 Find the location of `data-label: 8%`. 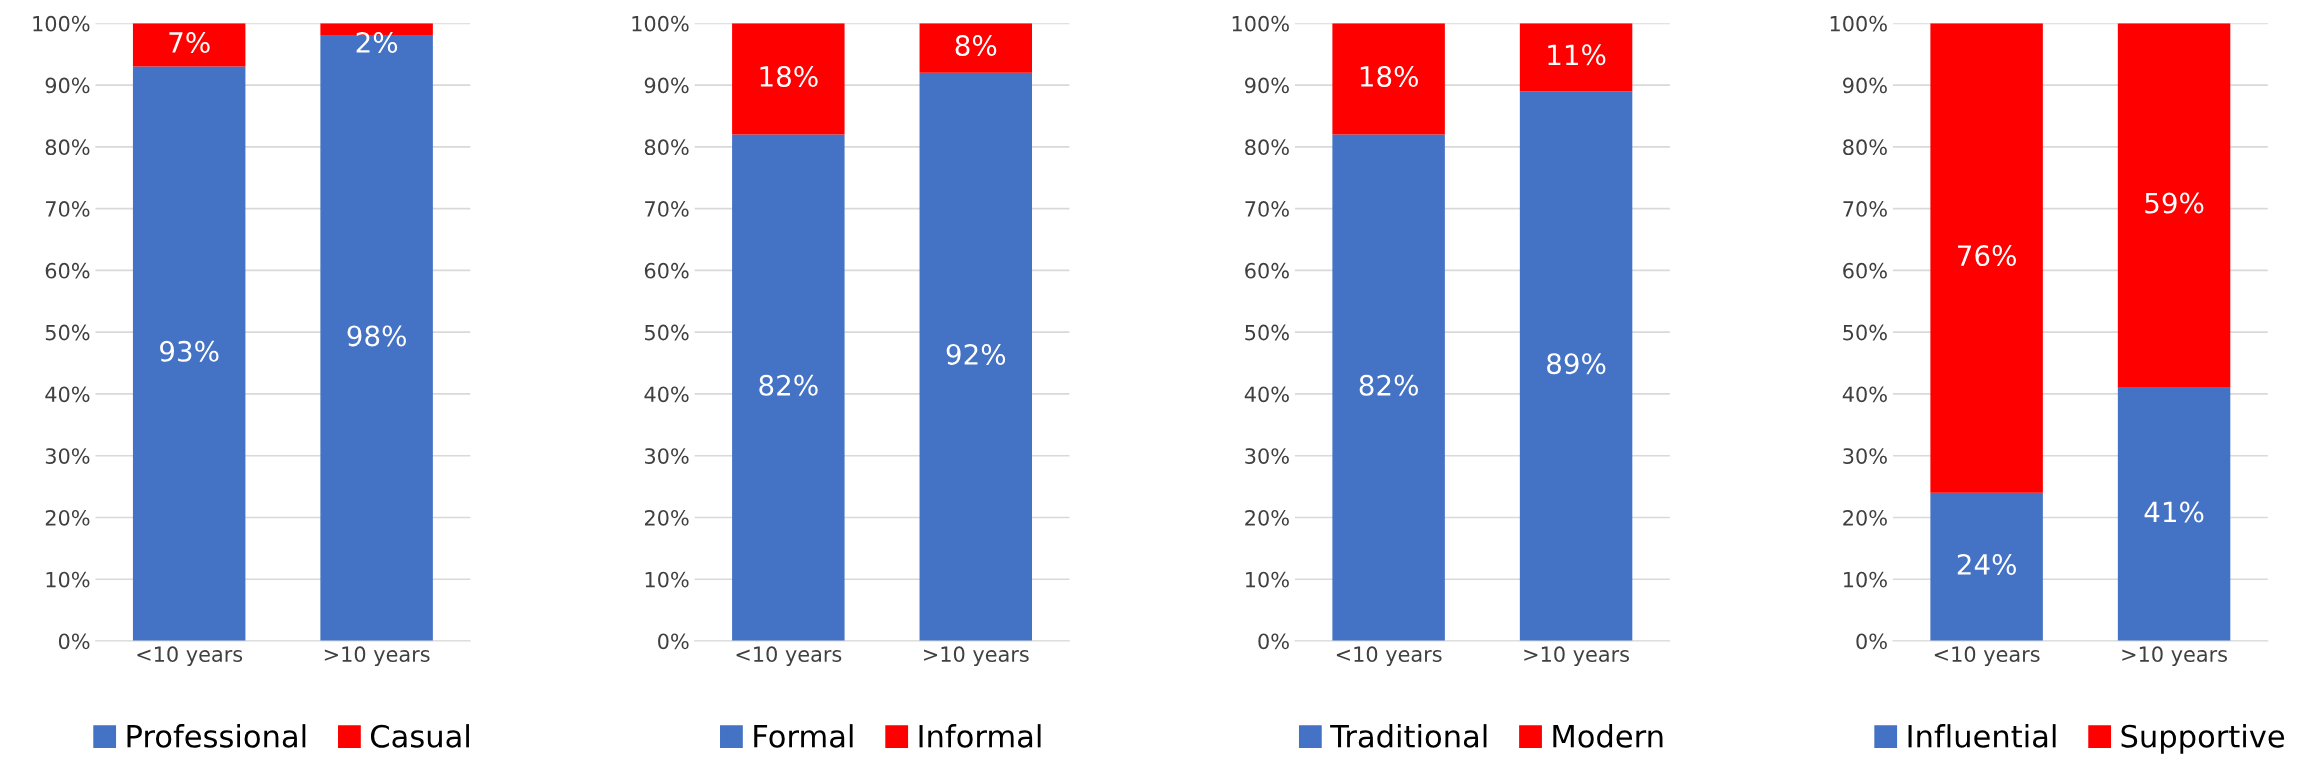

data-label: 8% is located at coordinates (976, 46).